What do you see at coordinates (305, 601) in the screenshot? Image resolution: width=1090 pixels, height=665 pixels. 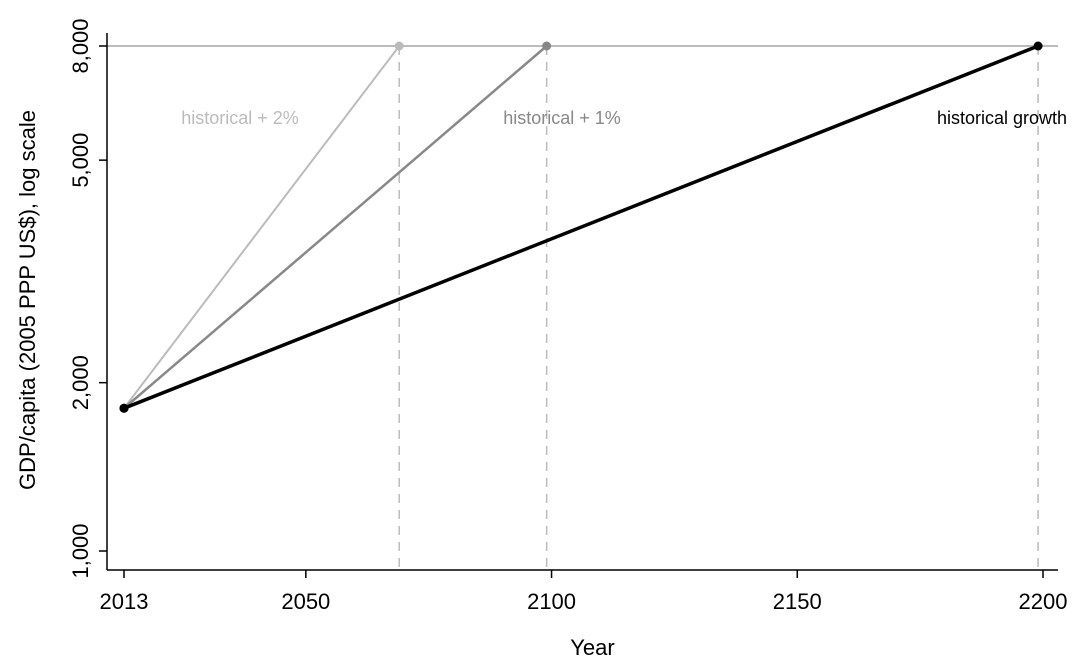 I see `x-tick-label-2050: 2050` at bounding box center [305, 601].